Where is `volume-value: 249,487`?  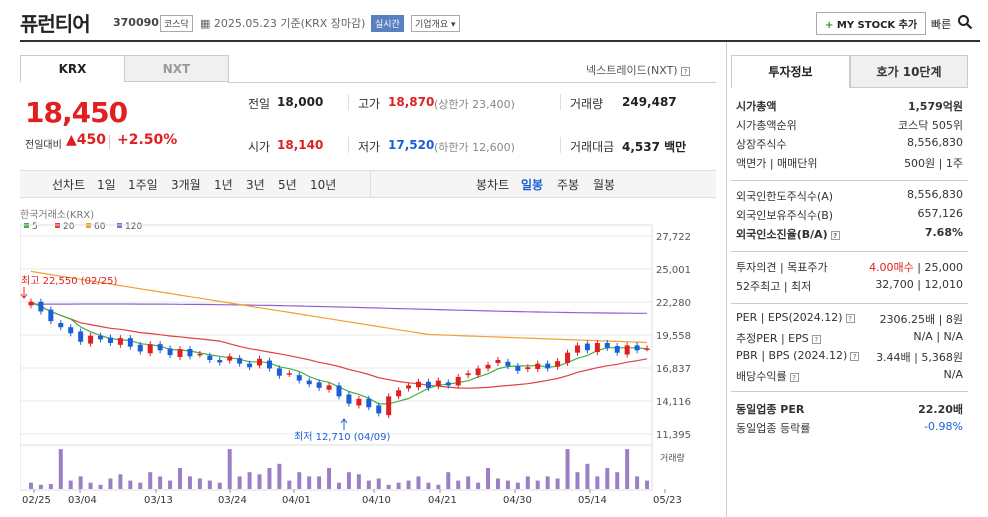
volume-value: 249,487 is located at coordinates (649, 102).